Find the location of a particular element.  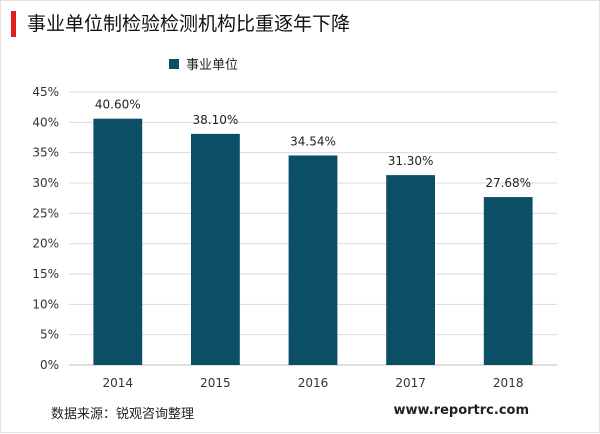

y-tick-label: 20% is located at coordinates (45, 244).